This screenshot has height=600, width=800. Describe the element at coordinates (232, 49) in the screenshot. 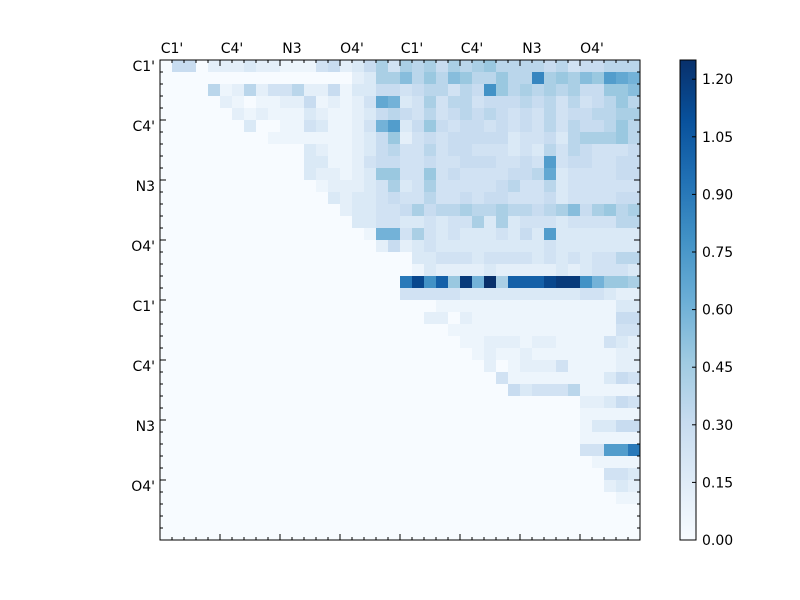

I see `x-tick-label: C4'` at that location.